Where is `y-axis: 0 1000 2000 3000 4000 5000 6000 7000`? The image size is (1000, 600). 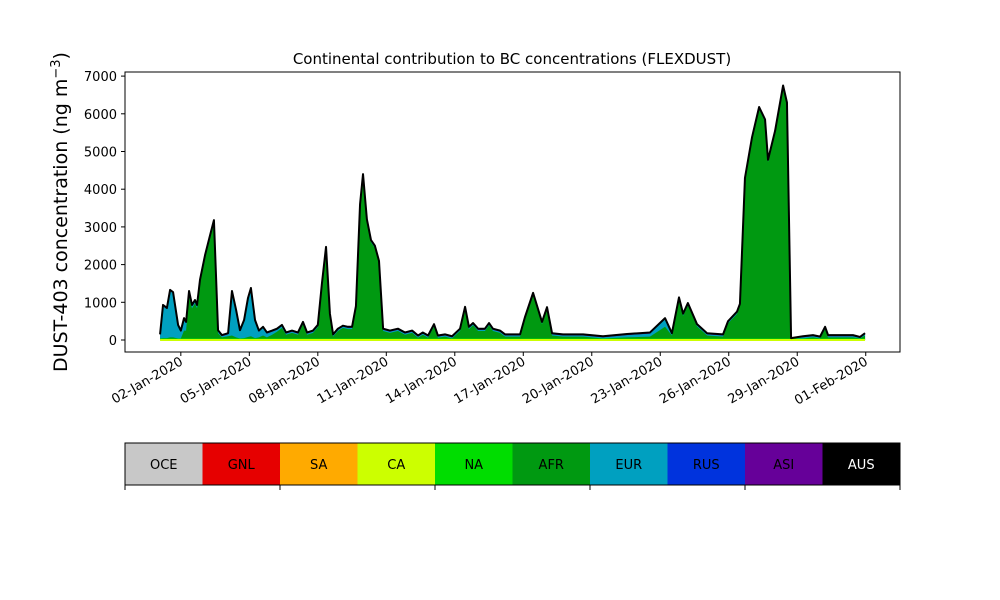
y-axis: 0 1000 2000 3000 4000 5000 6000 7000 is located at coordinates (104, 209).